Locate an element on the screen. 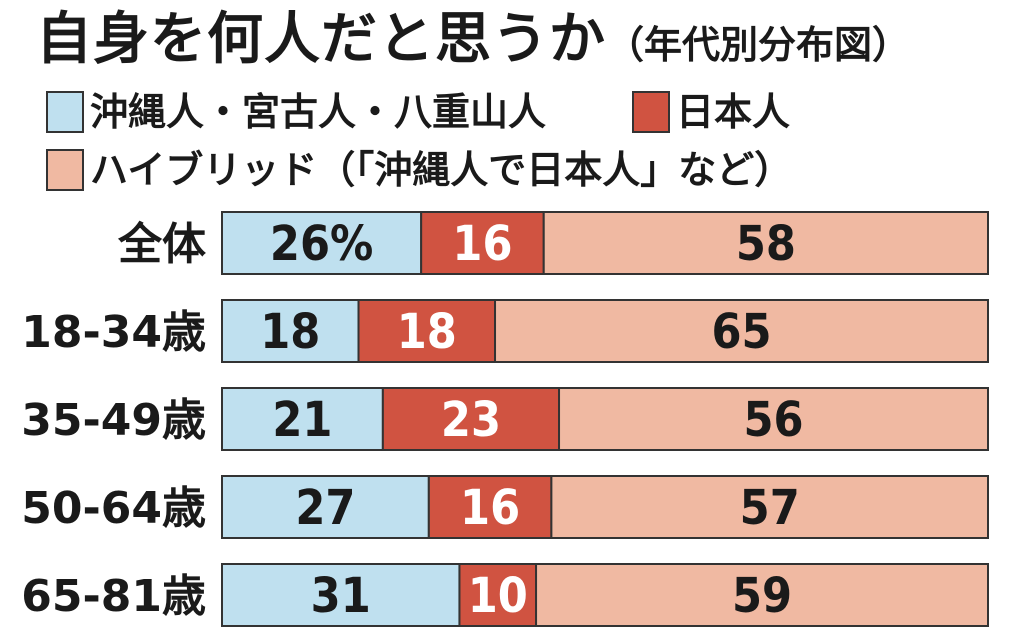 The image size is (1024, 635). bar-value-label: 26% is located at coordinates (321, 244).